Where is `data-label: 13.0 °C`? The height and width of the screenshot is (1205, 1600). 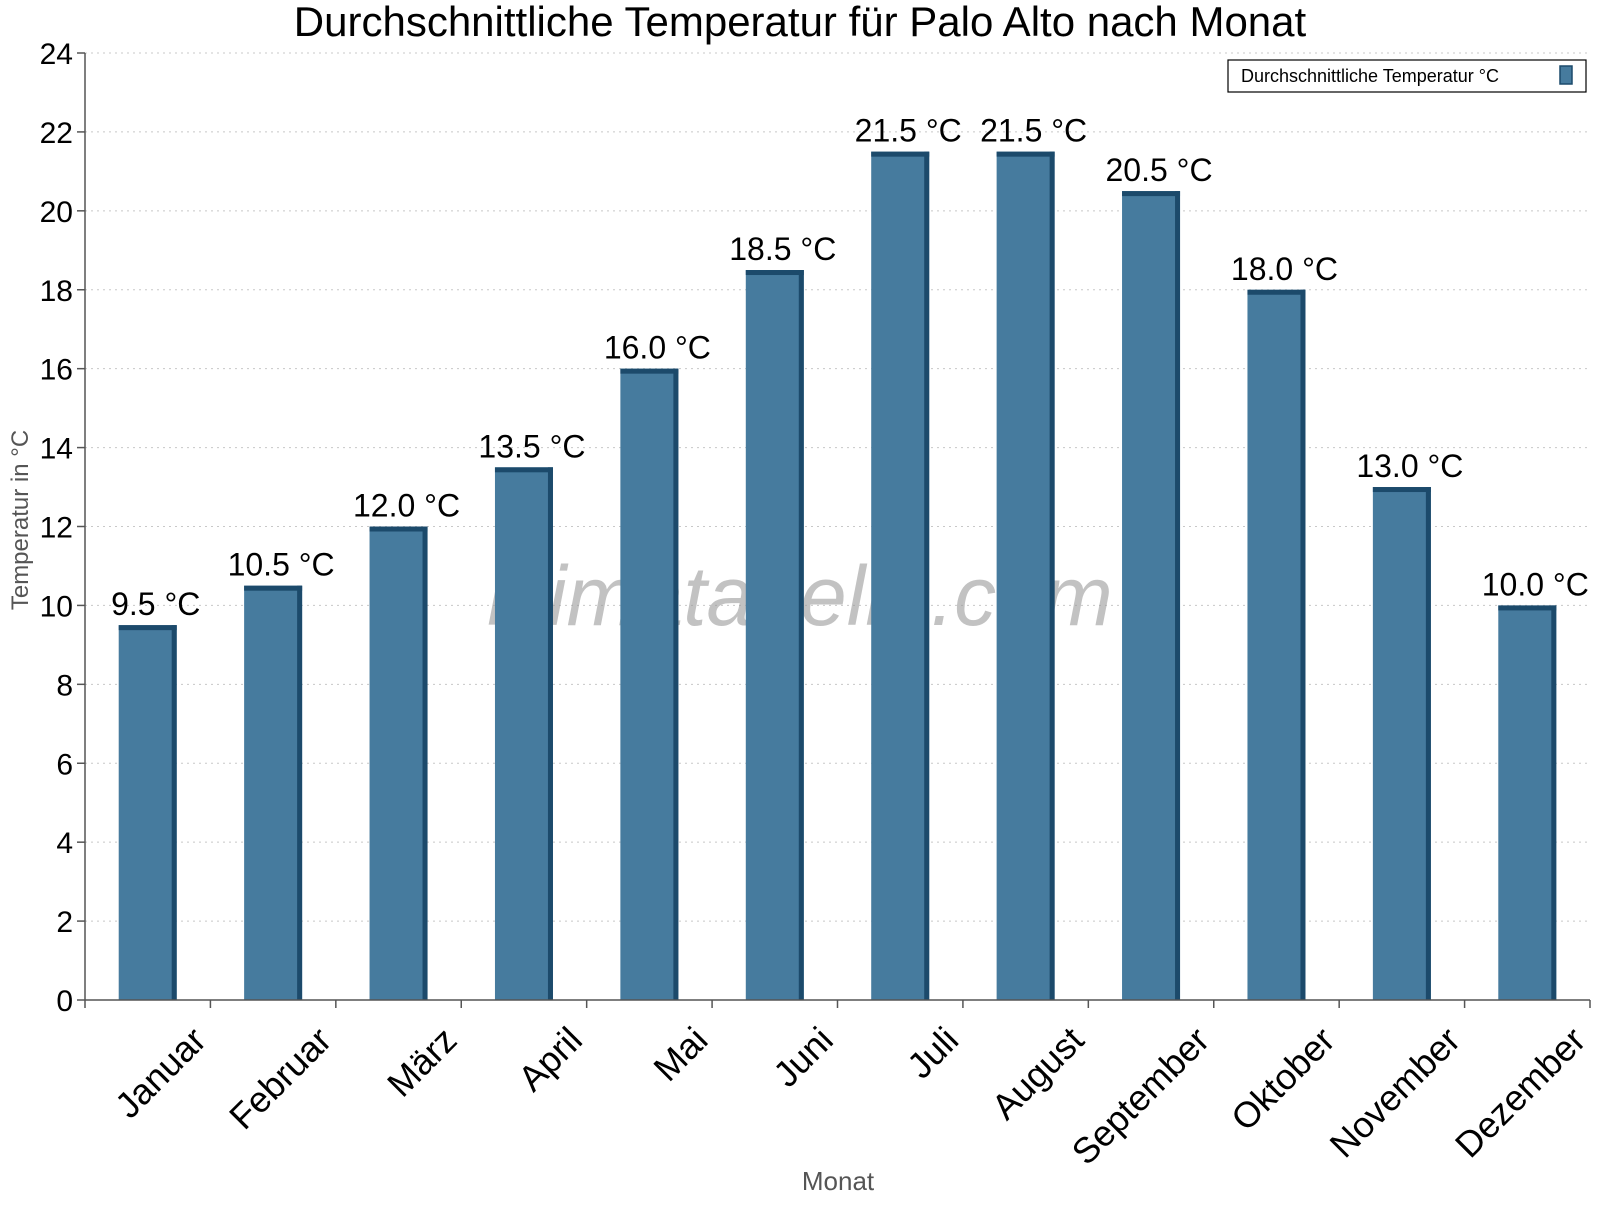 data-label: 13.0 °C is located at coordinates (1409, 466).